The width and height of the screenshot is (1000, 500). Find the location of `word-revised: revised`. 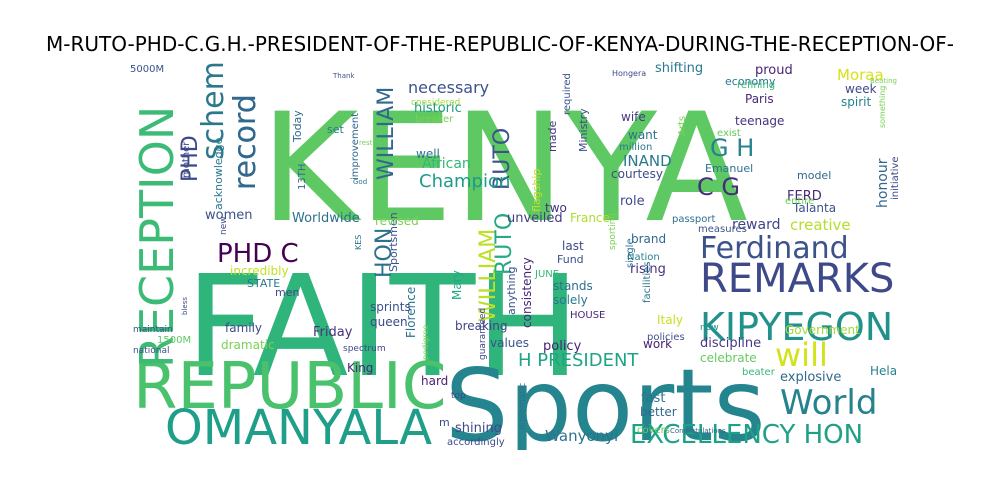

word-revised: revised is located at coordinates (397, 221).